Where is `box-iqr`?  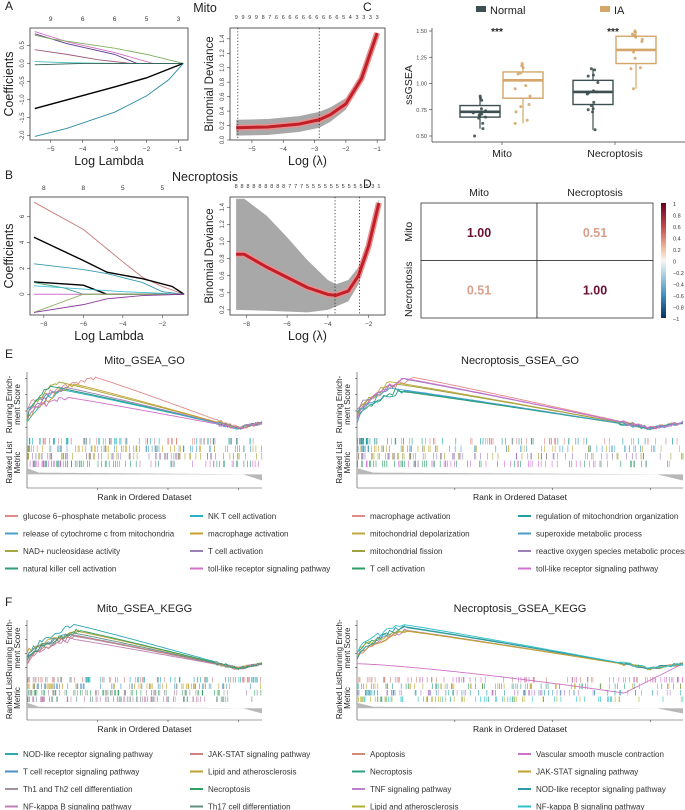 box-iqr is located at coordinates (523, 85).